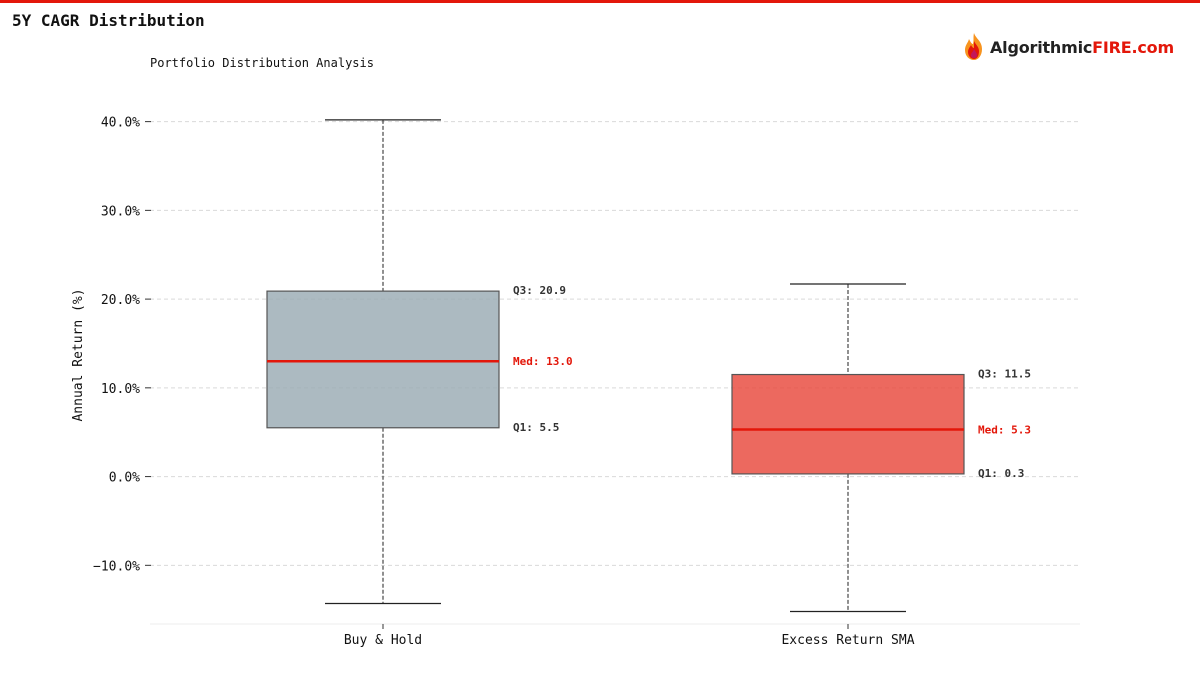 The height and width of the screenshot is (700, 1200). I want to click on x-category-label: Excess Return SMA, so click(847, 640).